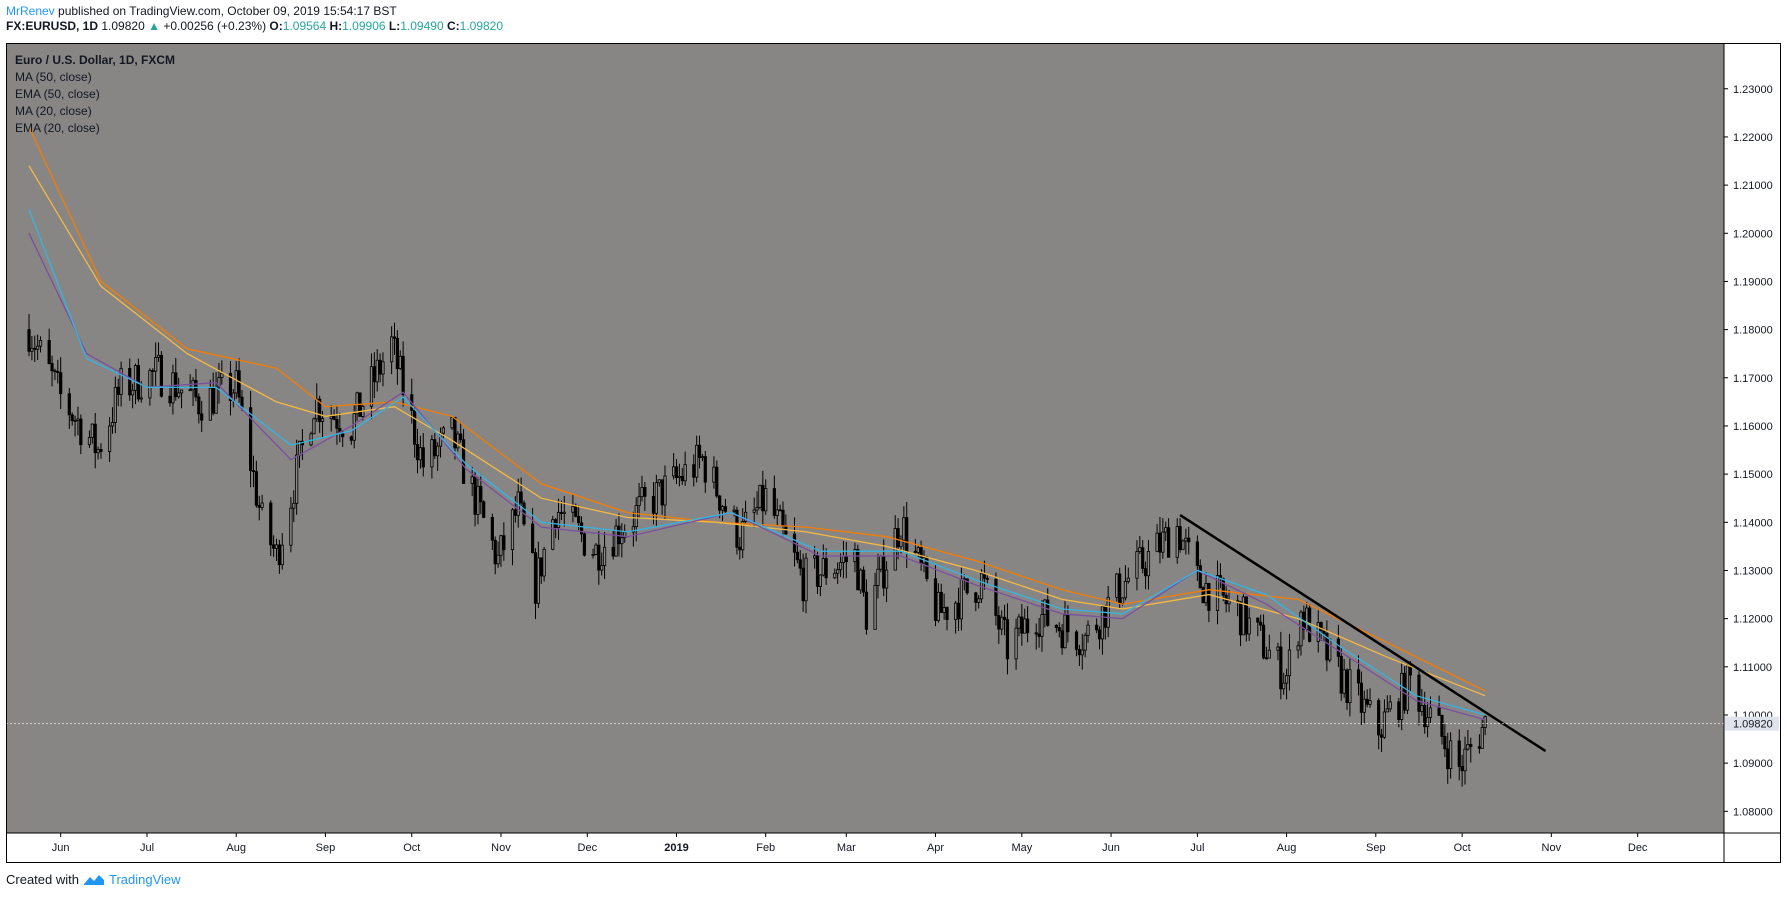 The height and width of the screenshot is (899, 1788). Describe the element at coordinates (144, 879) in the screenshot. I see `tradingview-brand: TradingView` at that location.